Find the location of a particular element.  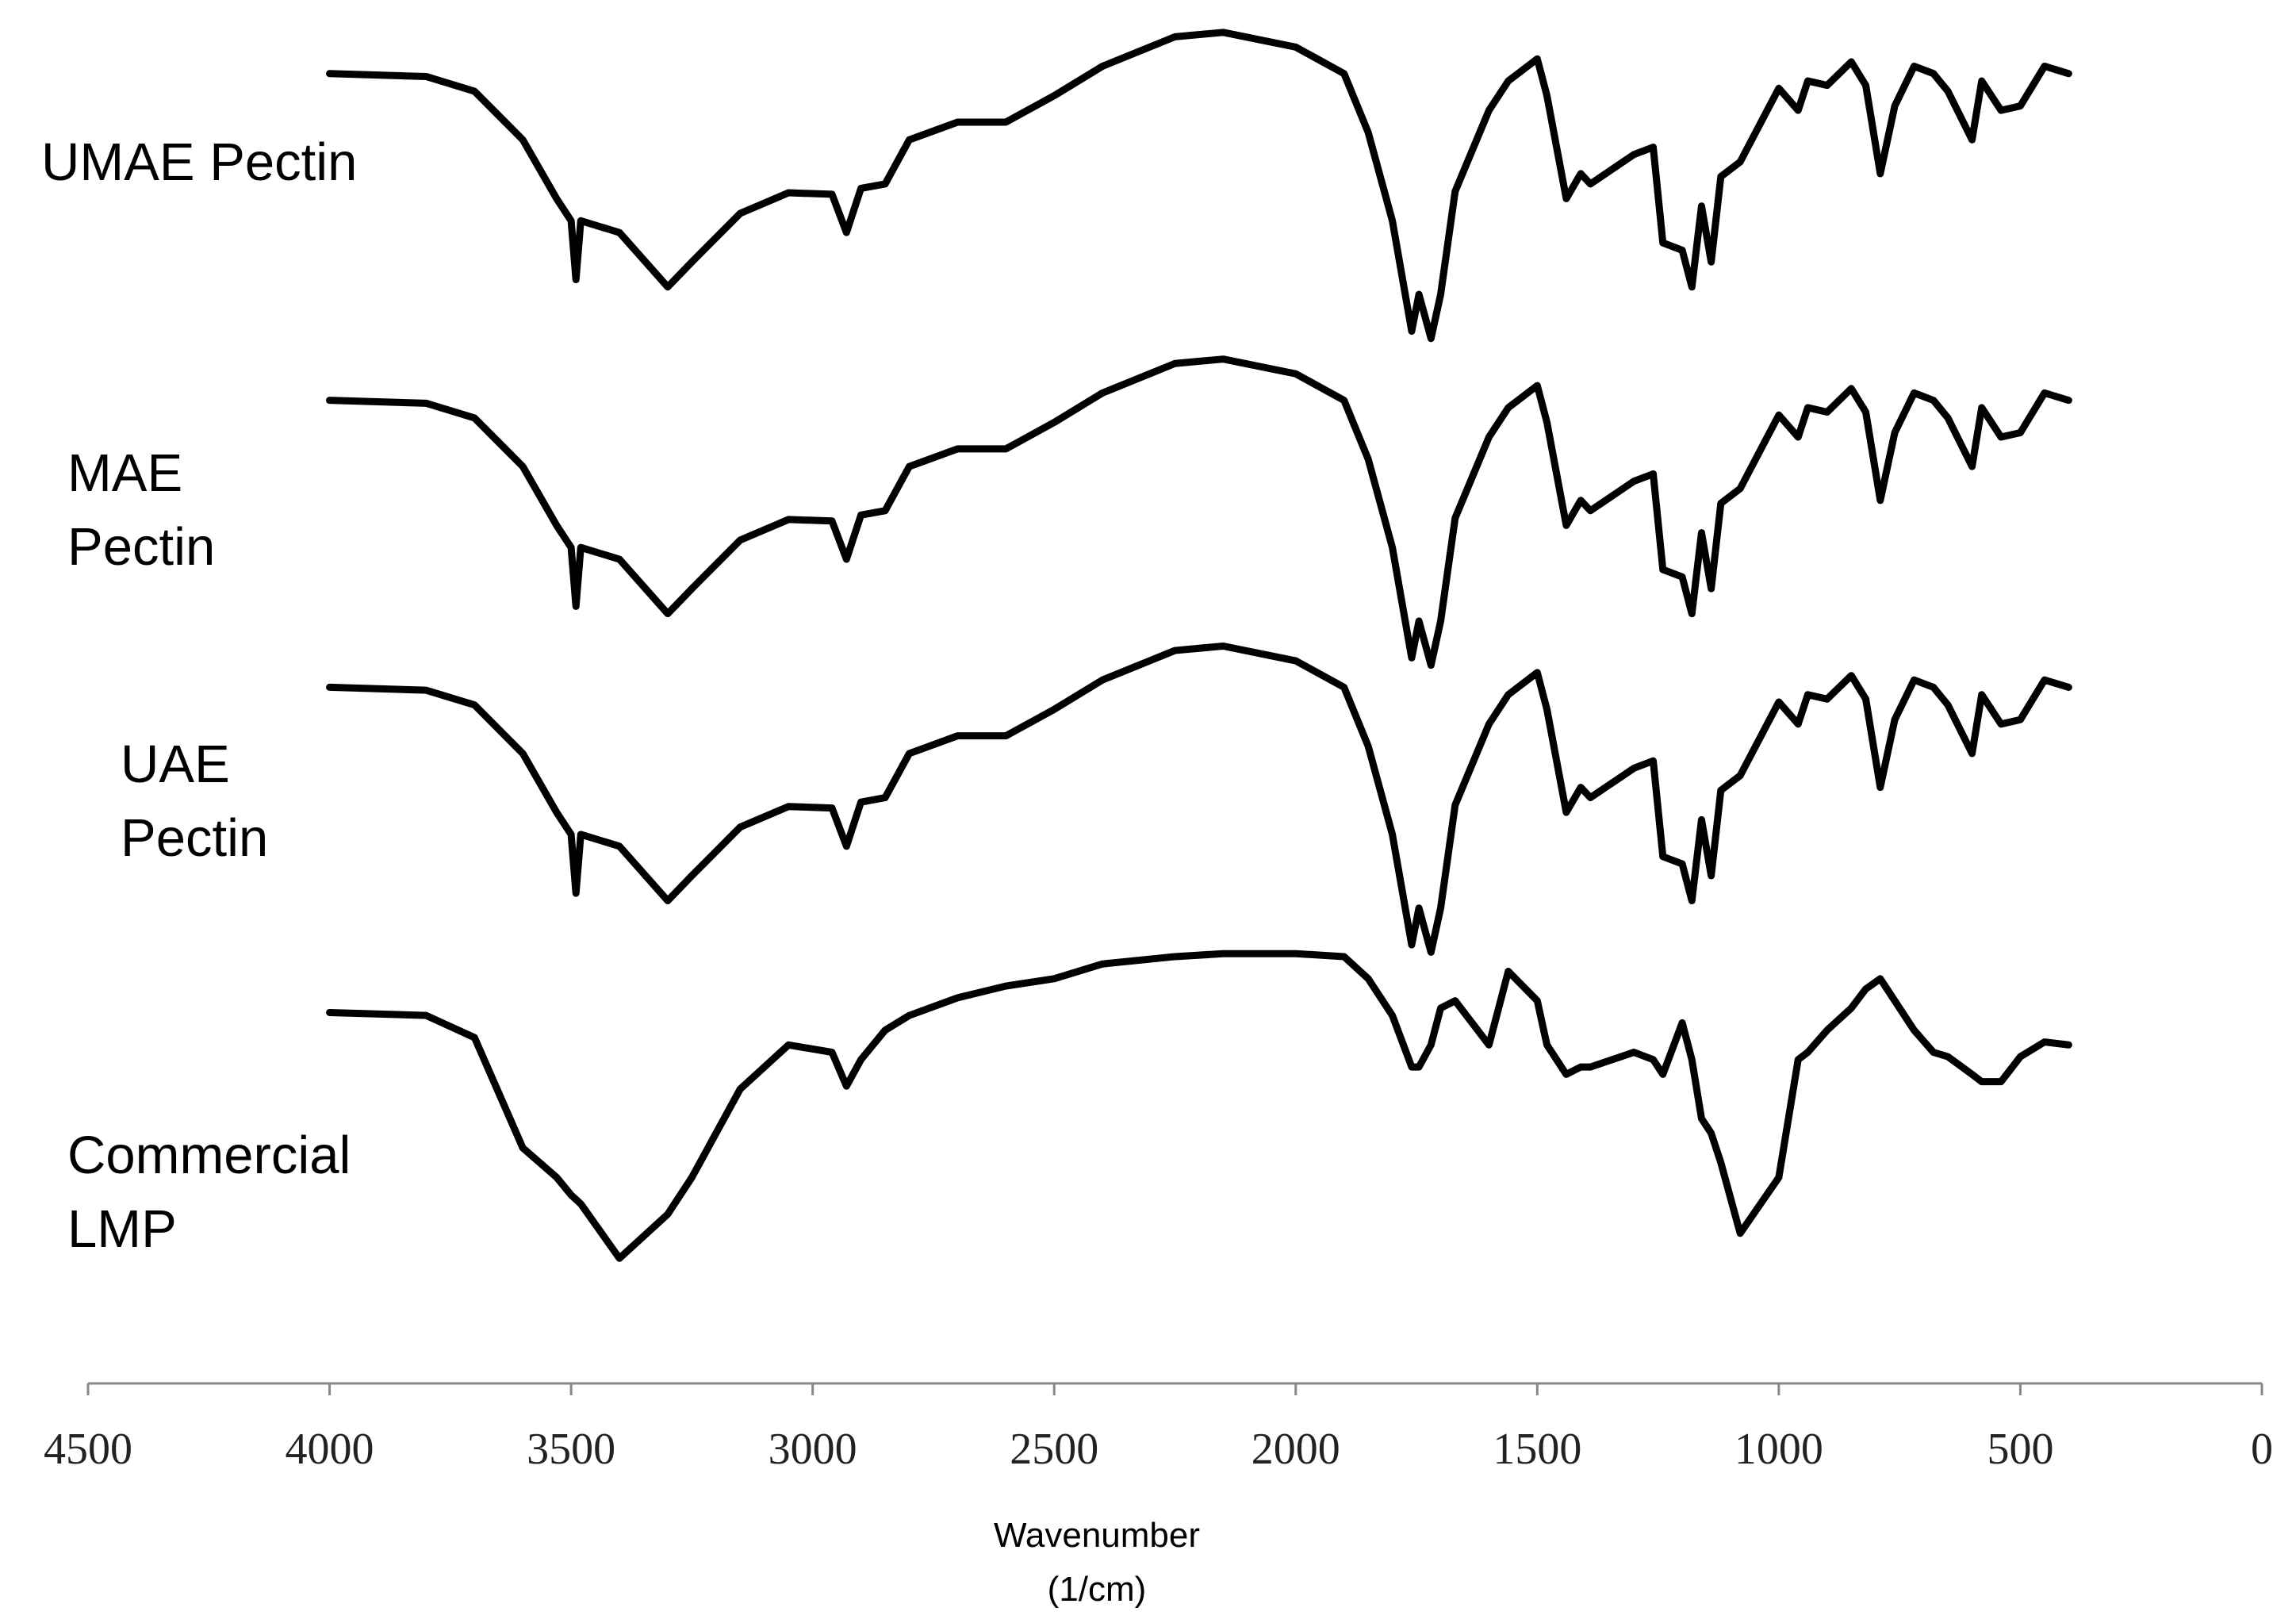

x-tick-label: 0 is located at coordinates (2262, 1449).